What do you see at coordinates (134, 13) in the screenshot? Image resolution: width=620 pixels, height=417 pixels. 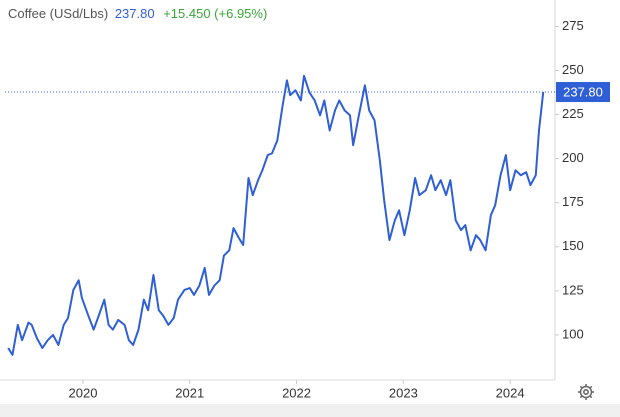 I see `price: 237.80` at bounding box center [134, 13].